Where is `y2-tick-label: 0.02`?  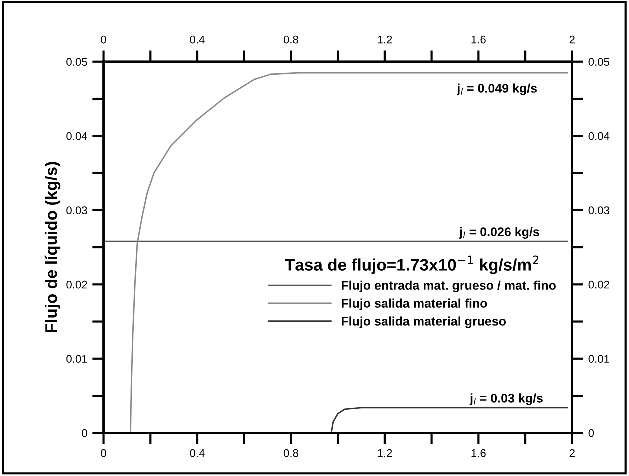 y2-tick-label: 0.02 is located at coordinates (599, 284).